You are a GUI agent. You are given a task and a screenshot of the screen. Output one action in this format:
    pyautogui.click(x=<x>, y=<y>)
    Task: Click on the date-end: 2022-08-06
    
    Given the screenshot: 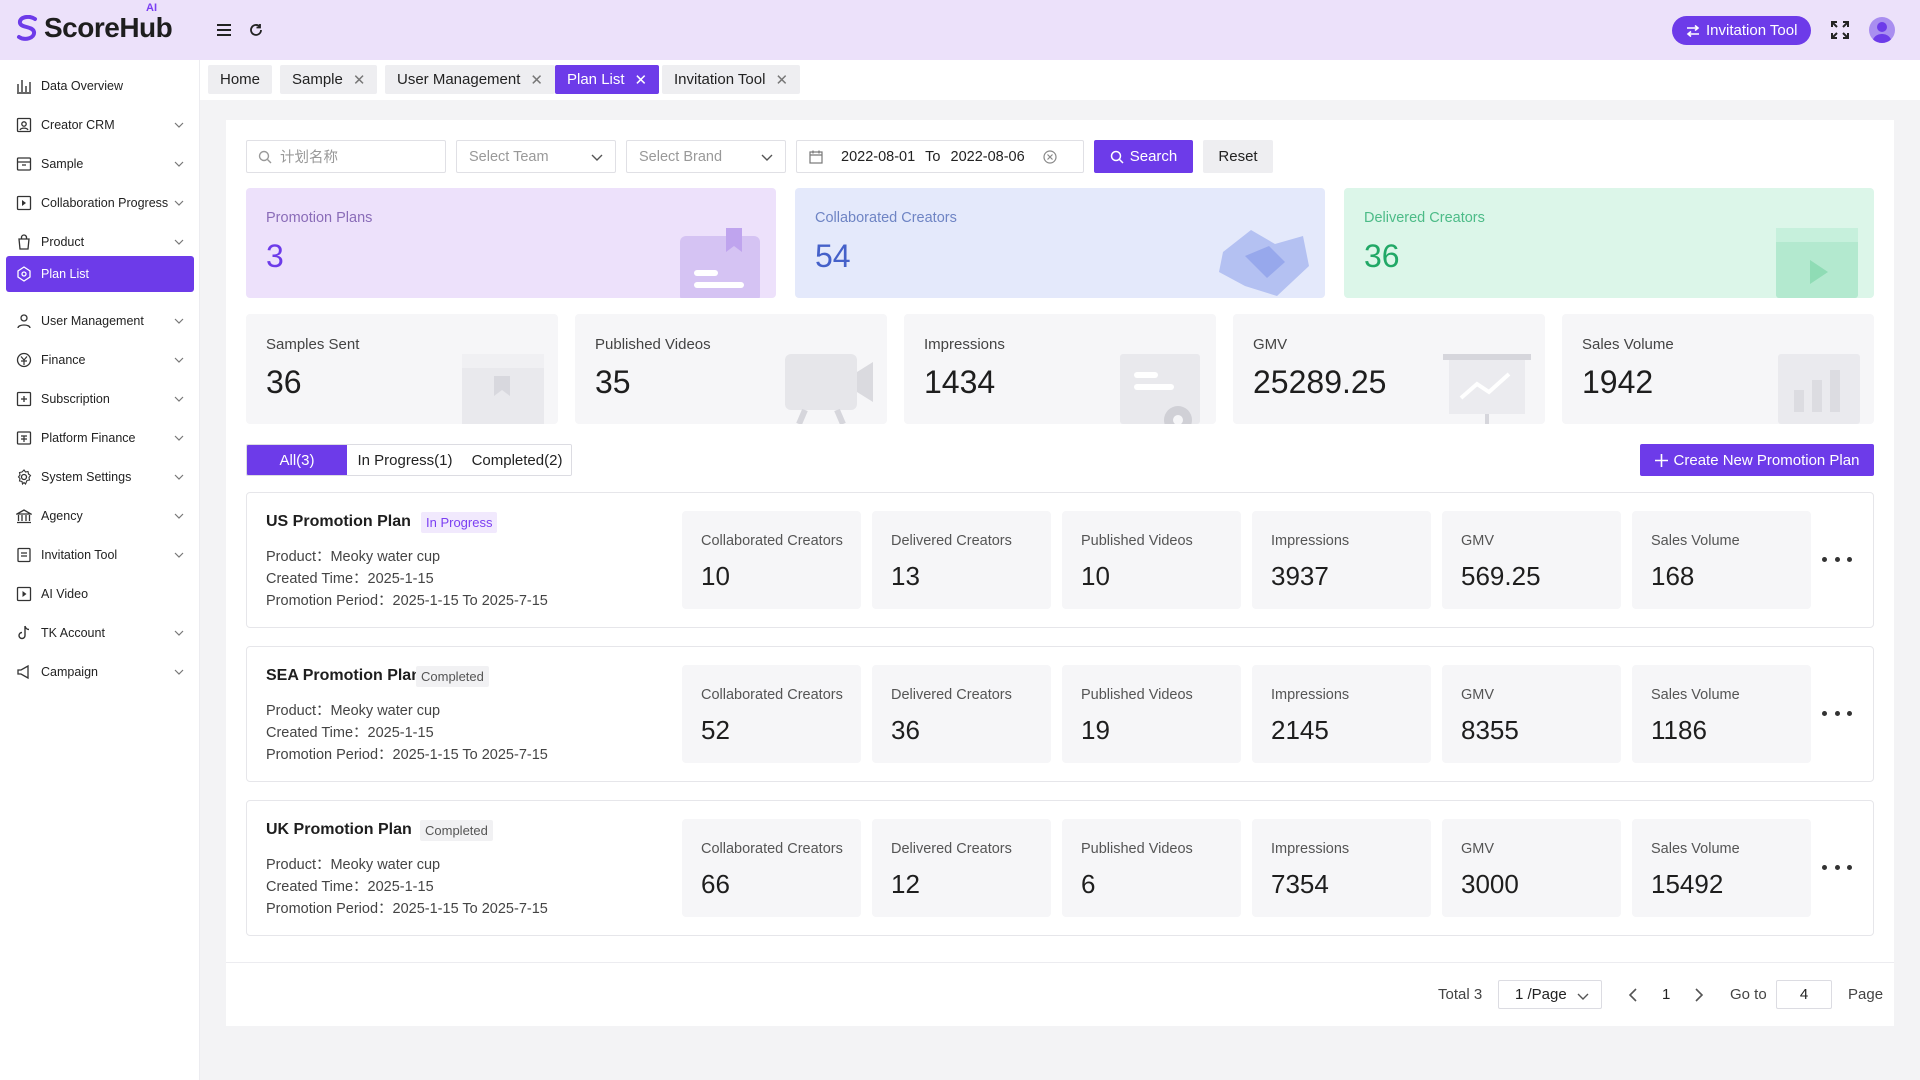 What is the action you would take?
    pyautogui.click(x=987, y=156)
    